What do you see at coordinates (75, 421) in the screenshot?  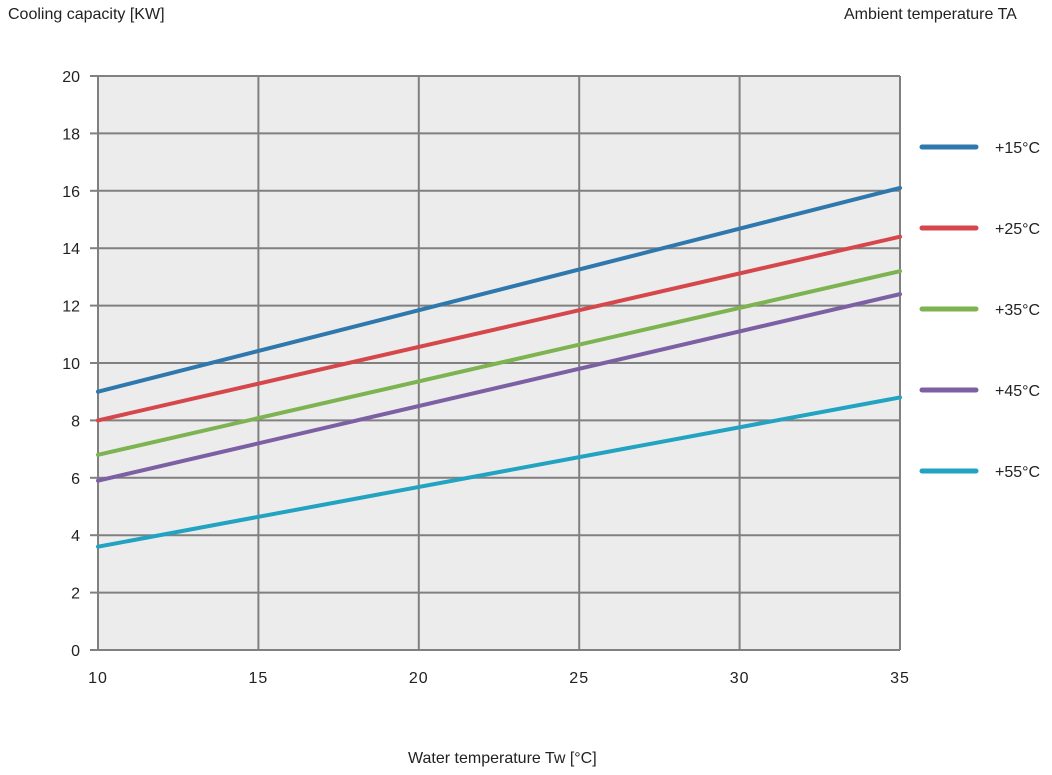 I see `y-tick-label: 8` at bounding box center [75, 421].